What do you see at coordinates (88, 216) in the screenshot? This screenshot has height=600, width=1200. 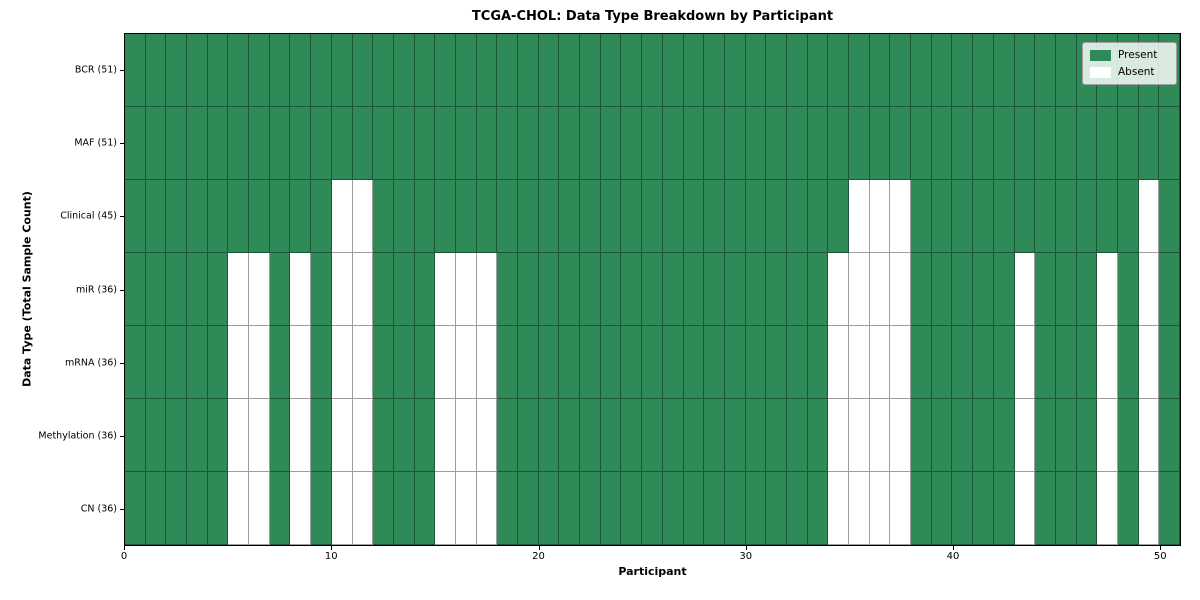 I see `y-tick-label: Clinical (45)` at bounding box center [88, 216].